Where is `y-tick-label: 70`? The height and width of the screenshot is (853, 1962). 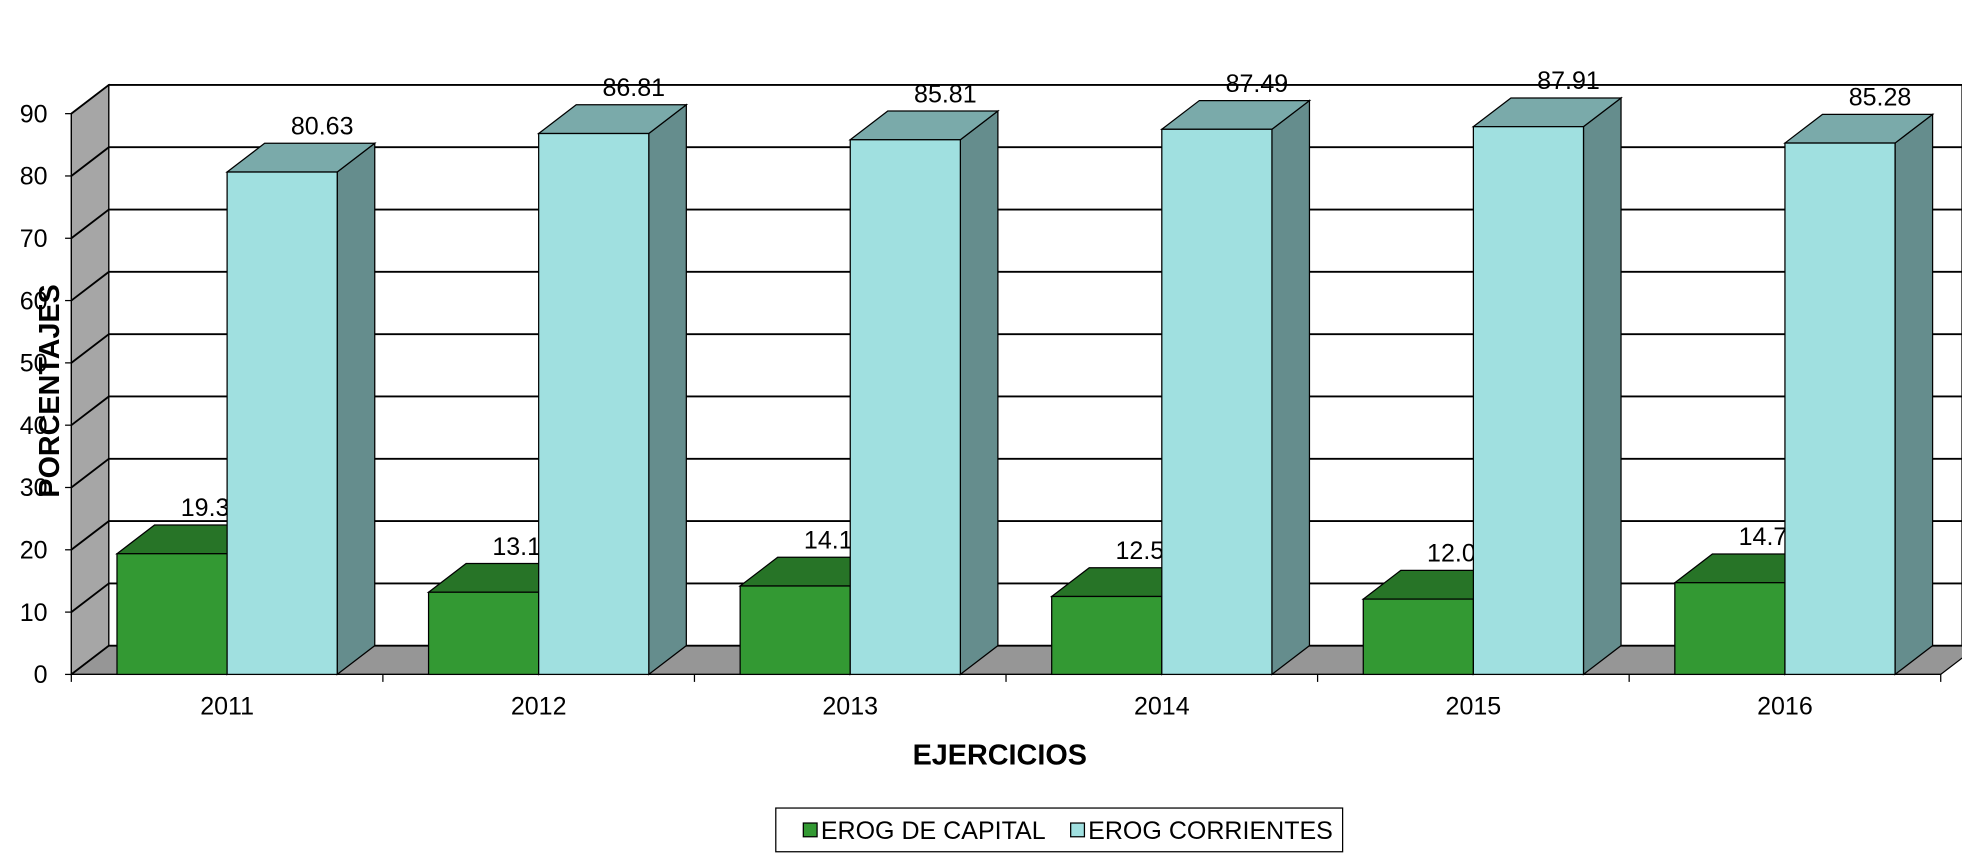
y-tick-label: 70 is located at coordinates (34, 239).